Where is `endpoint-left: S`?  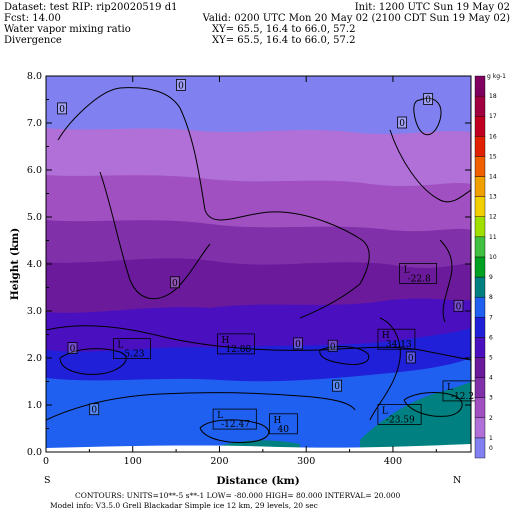
endpoint-left: S is located at coordinates (47, 480).